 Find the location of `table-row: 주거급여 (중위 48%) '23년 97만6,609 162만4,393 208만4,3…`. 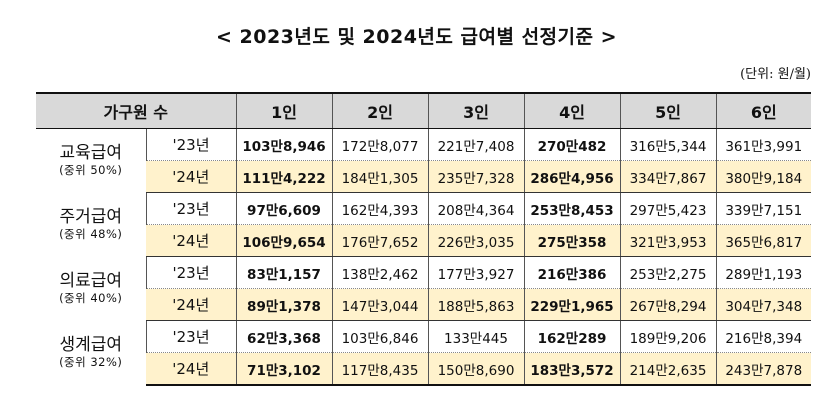

table-row: 주거급여 (중위 48%) '23년 97만6,609 162만4,393 208만4,3… is located at coordinates (424, 216).